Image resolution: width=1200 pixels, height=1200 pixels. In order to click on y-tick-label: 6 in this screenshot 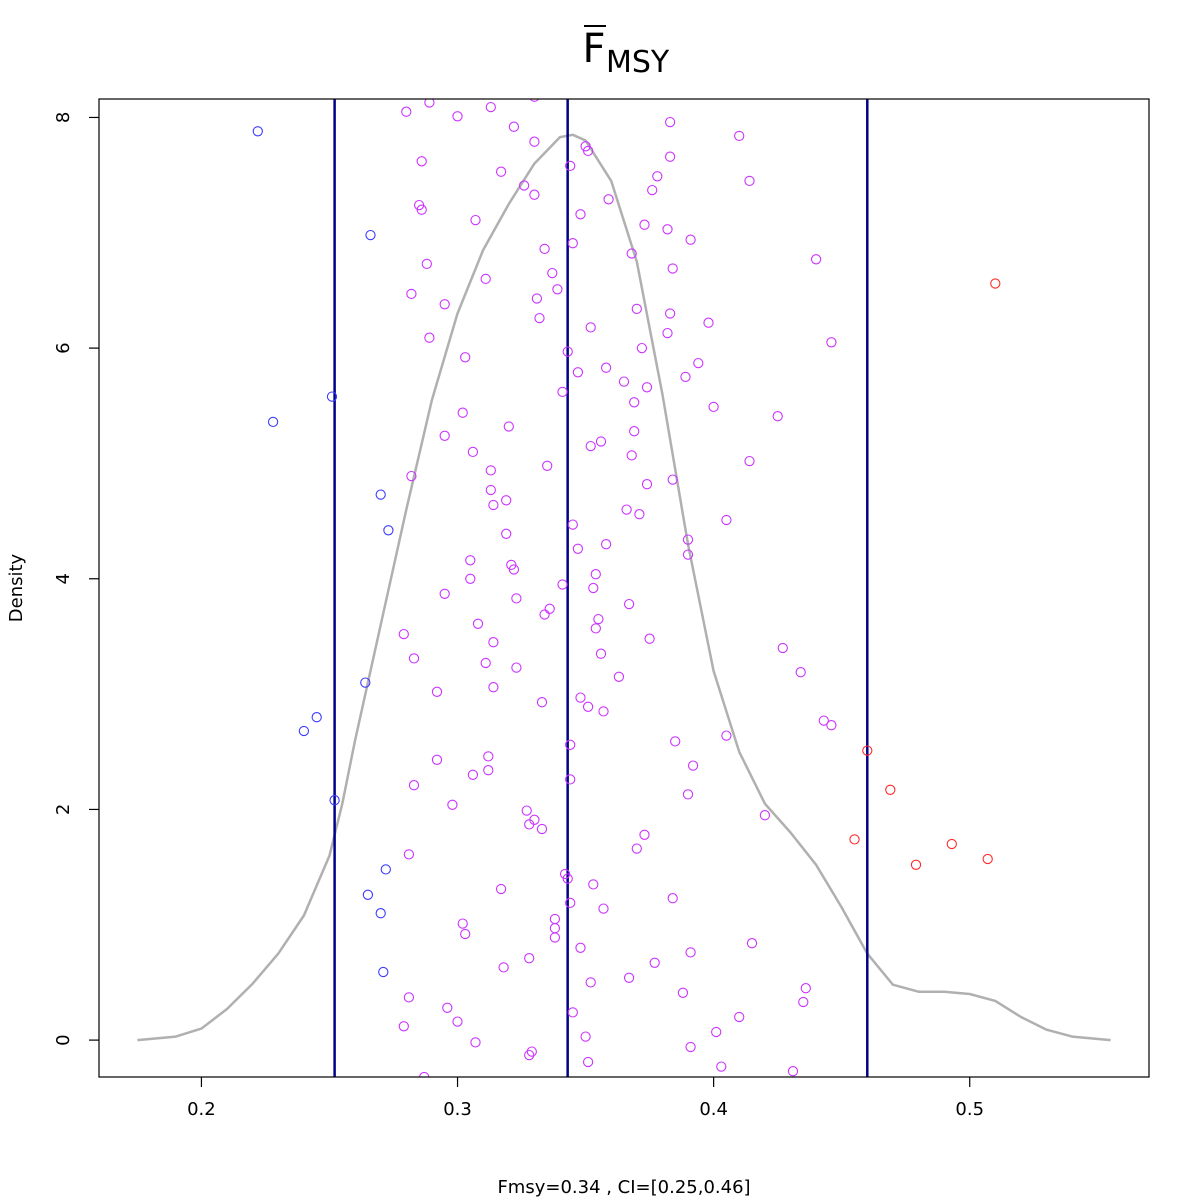, I will do `click(63, 347)`.